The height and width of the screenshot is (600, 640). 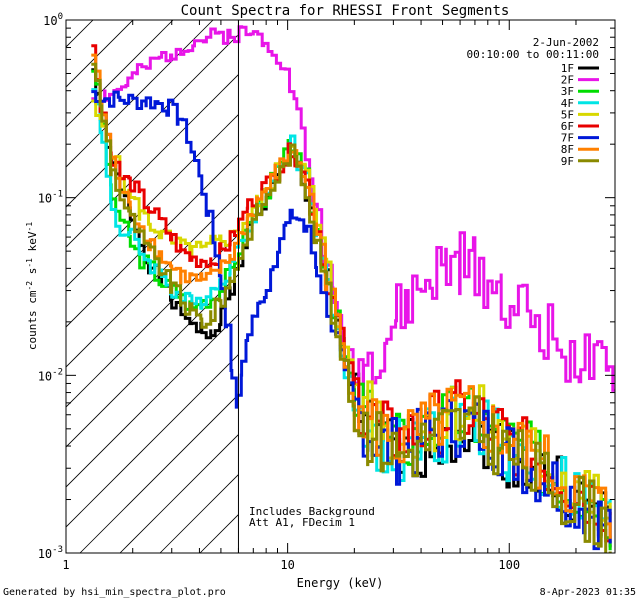 I want to click on legend-label-3F: 3F, so click(x=567, y=91).